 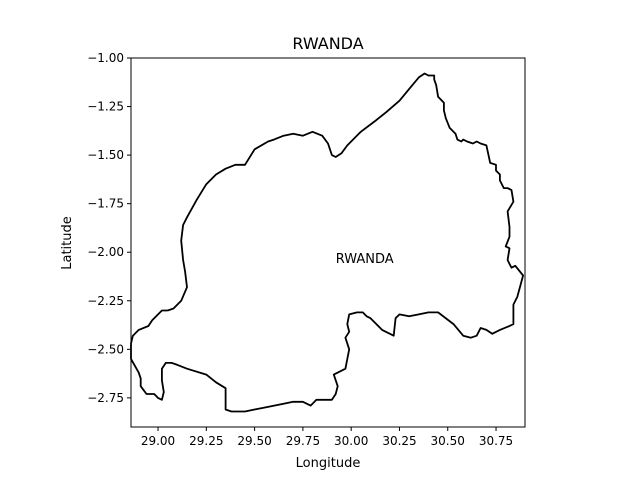 What do you see at coordinates (328, 463) in the screenshot?
I see `x-axis-label: Longitude` at bounding box center [328, 463].